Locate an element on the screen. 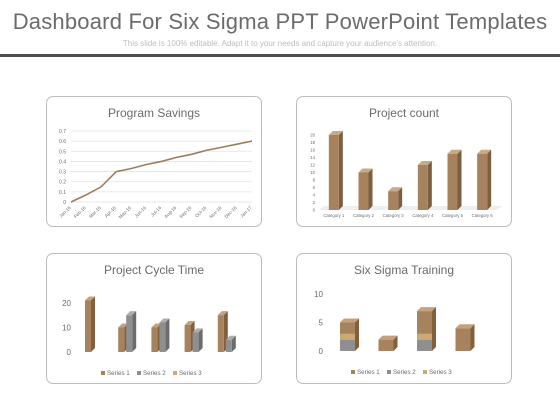 The image size is (560, 420). x-tick-label: Jul-16 is located at coordinates (156, 211).